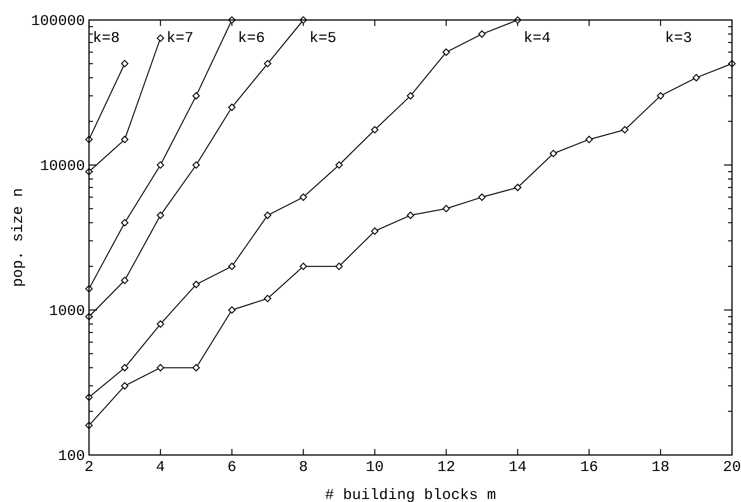  I want to click on x-tick-label: 12, so click(446, 467).